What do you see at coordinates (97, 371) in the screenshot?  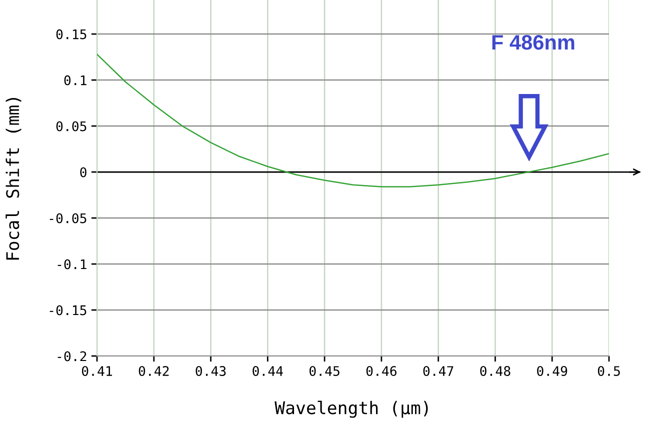 I see `x-tick-label: 0.41` at bounding box center [97, 371].